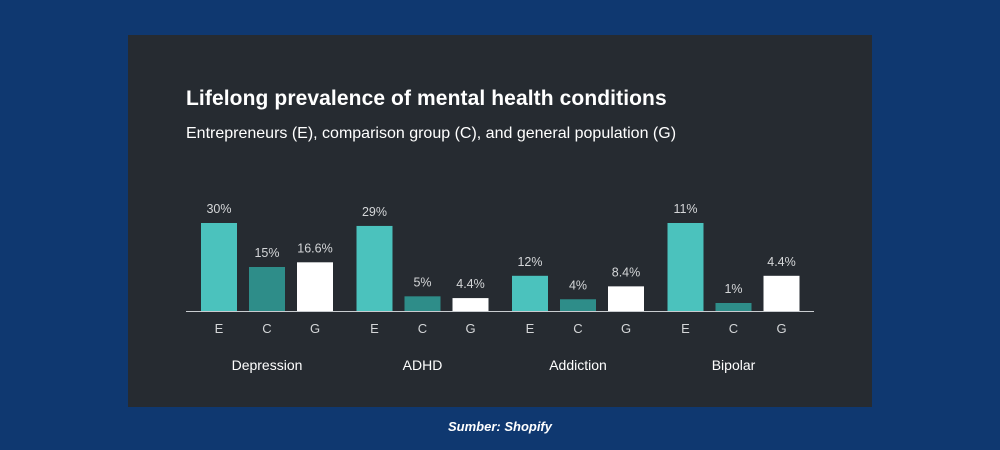 This screenshot has width=1000, height=450. I want to click on data-label: 16.6%, so click(314, 248).